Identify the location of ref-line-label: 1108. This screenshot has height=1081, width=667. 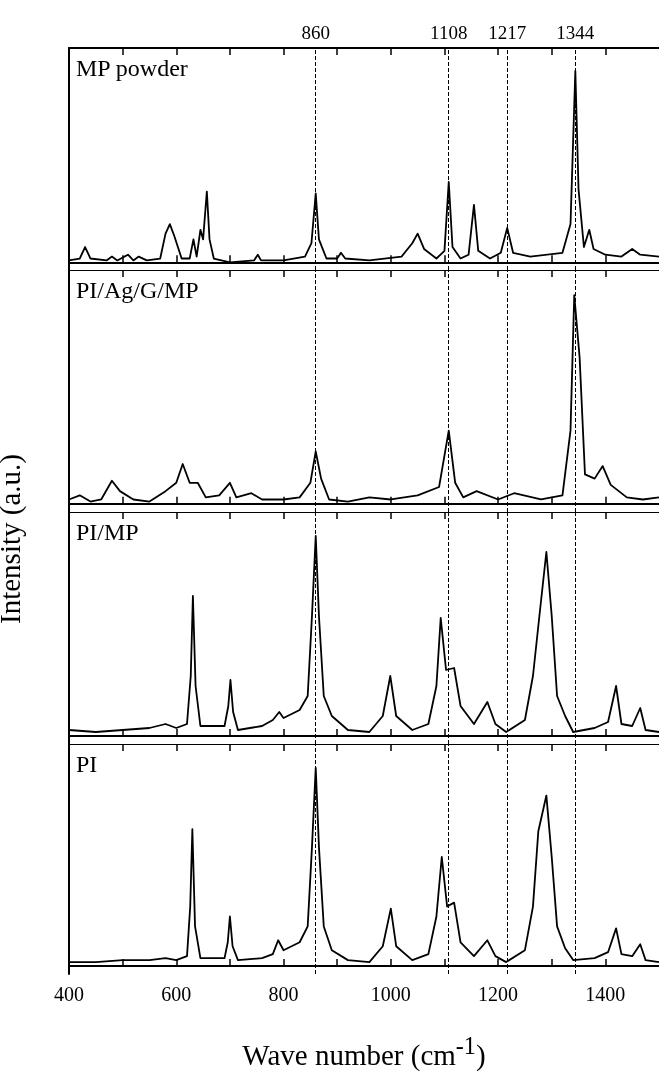
(449, 32).